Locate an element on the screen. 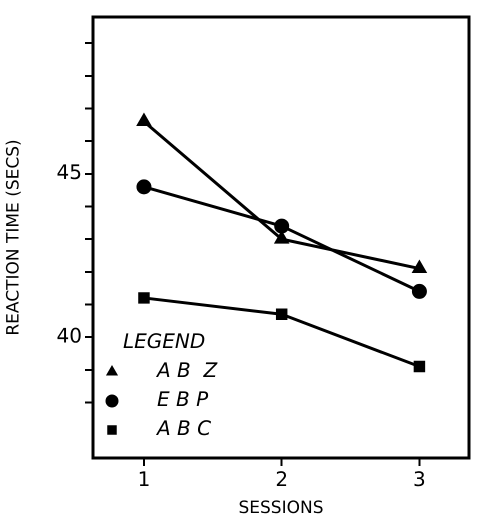  legend-label: E B P is located at coordinates (183, 399).